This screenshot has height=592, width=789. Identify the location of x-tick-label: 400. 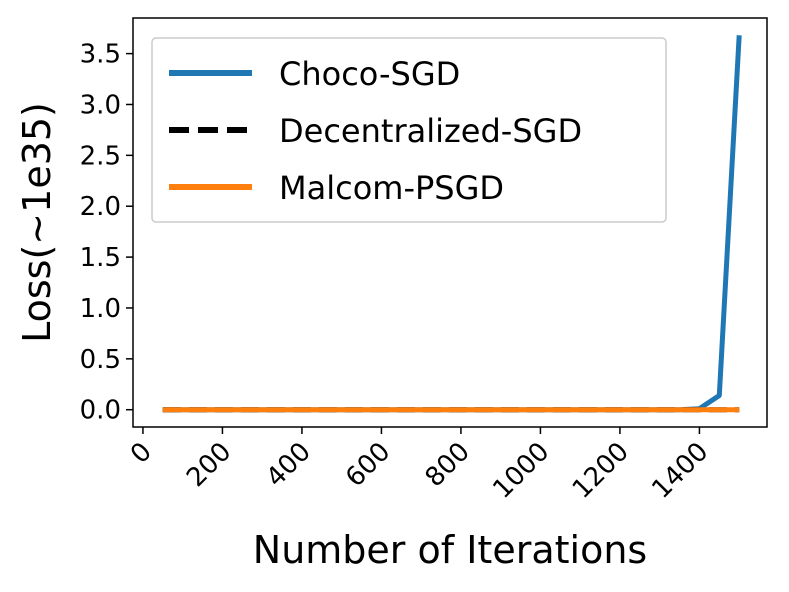
(289, 465).